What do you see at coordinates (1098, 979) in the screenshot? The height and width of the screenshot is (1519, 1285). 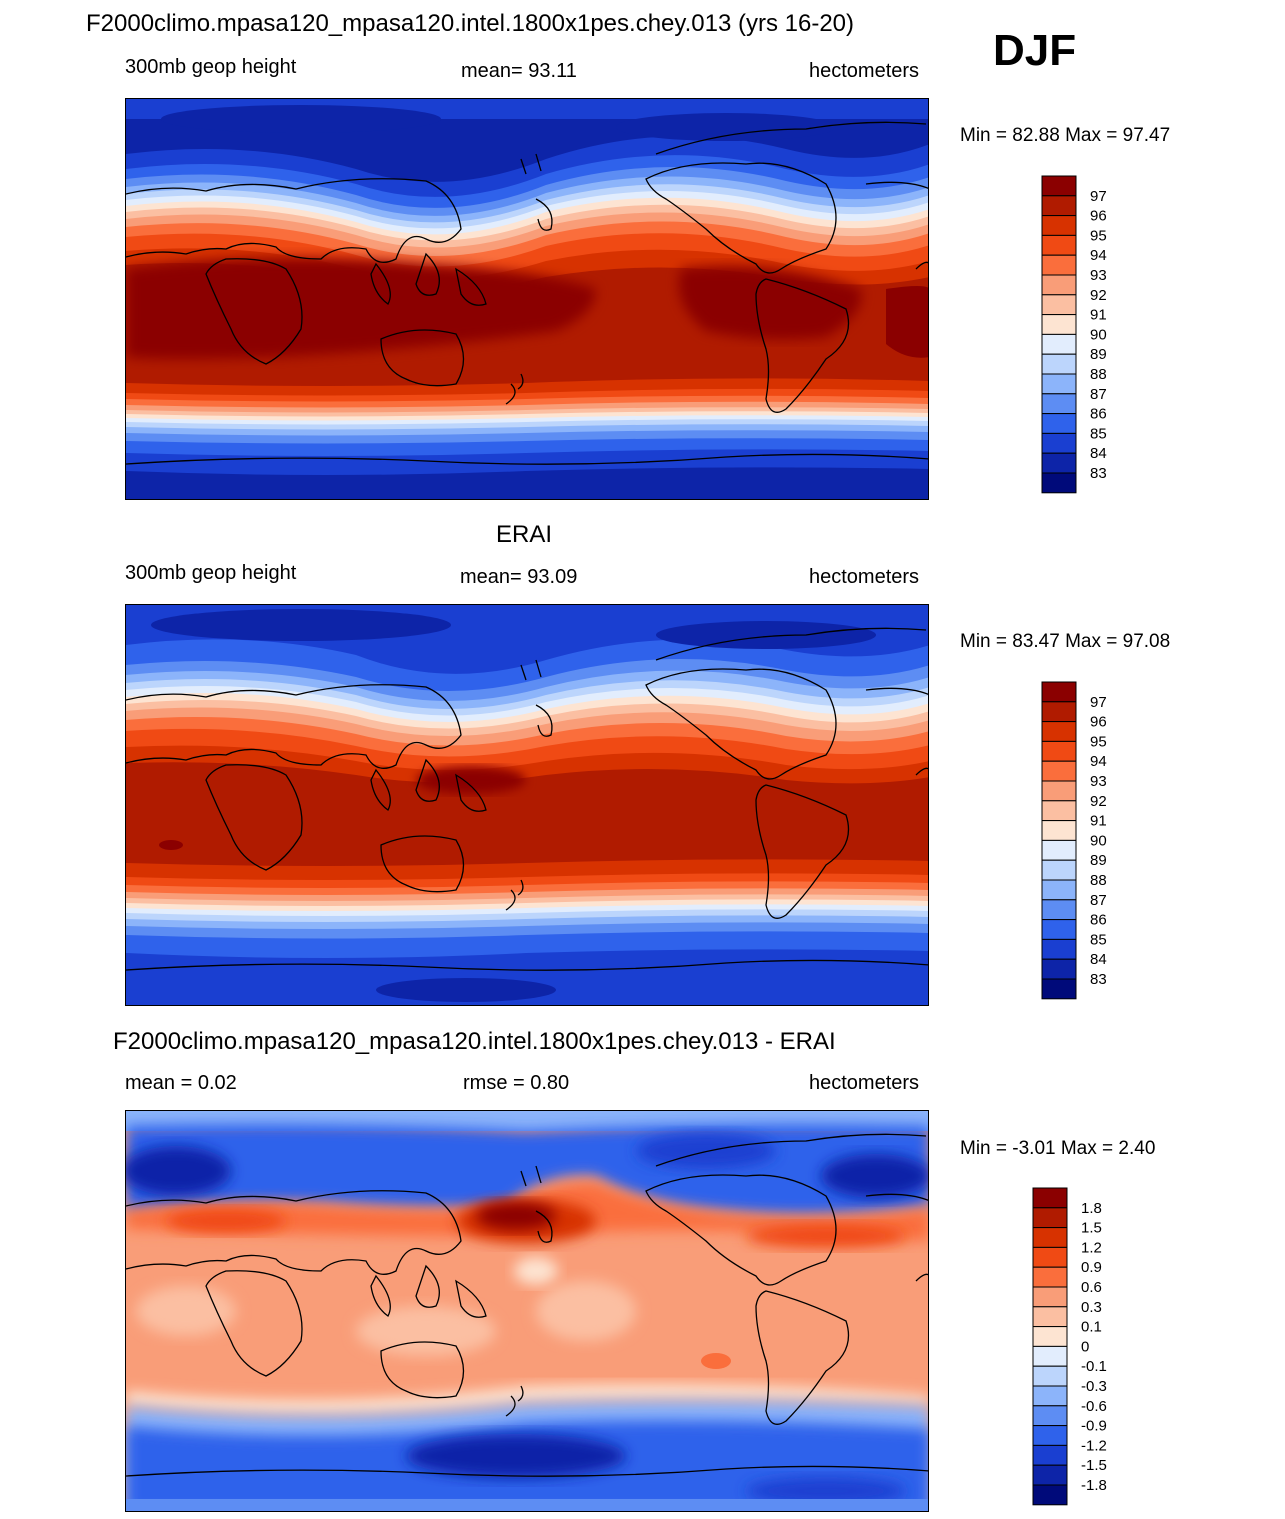 I see `colorbar-tick-label: 83` at bounding box center [1098, 979].